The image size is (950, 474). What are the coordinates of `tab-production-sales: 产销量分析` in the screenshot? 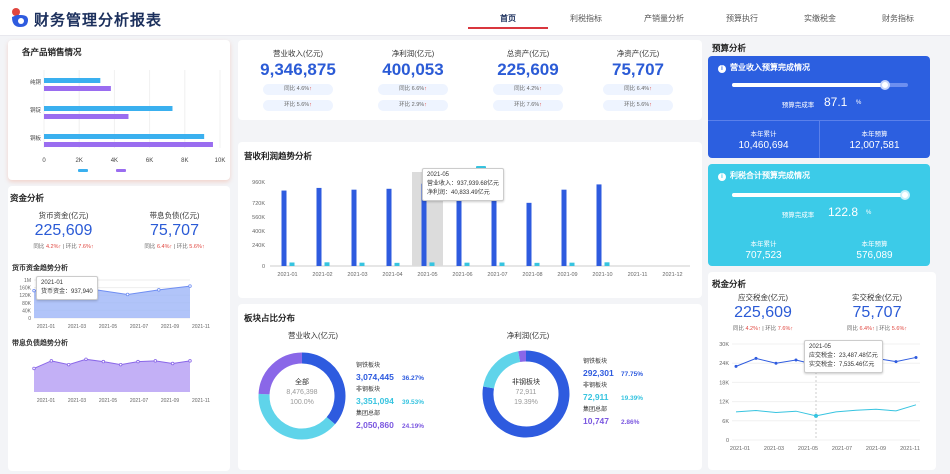 It's located at (664, 18).